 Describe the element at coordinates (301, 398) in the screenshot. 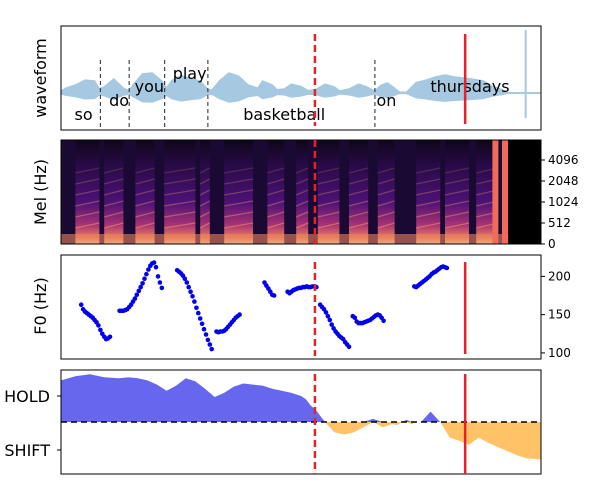

I see `hold-area` at that location.